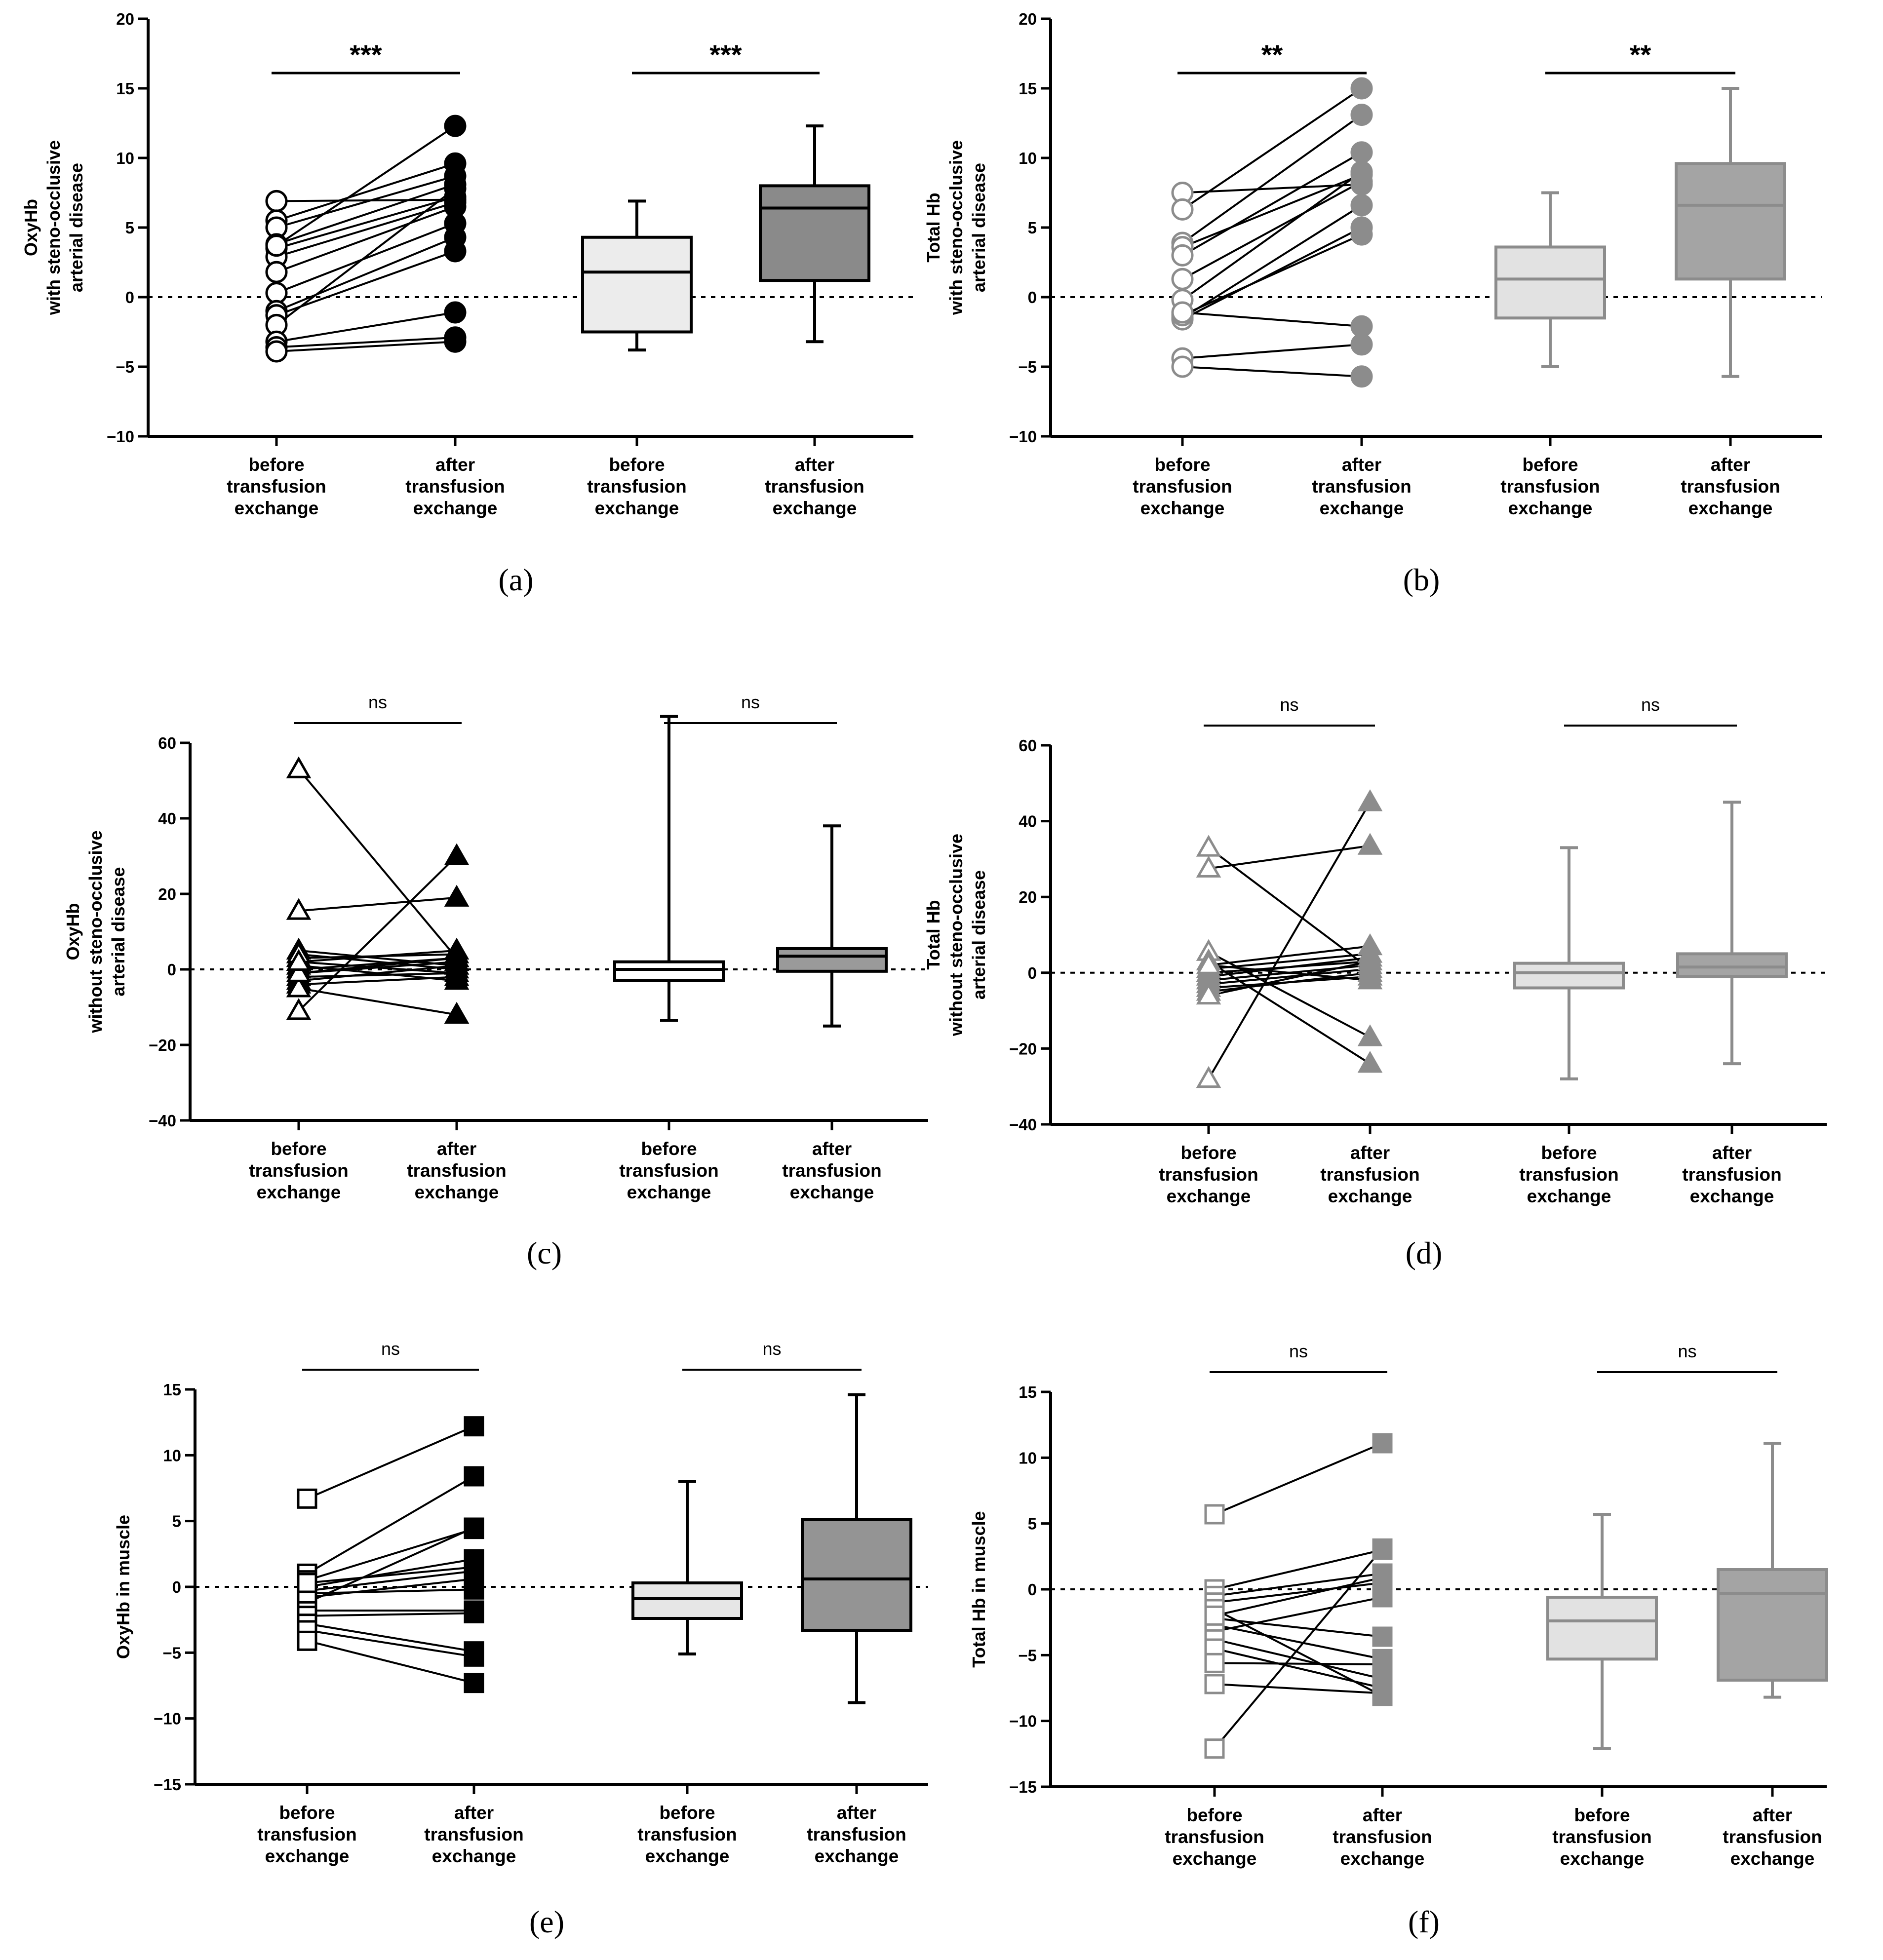 This screenshot has width=1883, height=1960. I want to click on panel-caption: (f), so click(1424, 1921).